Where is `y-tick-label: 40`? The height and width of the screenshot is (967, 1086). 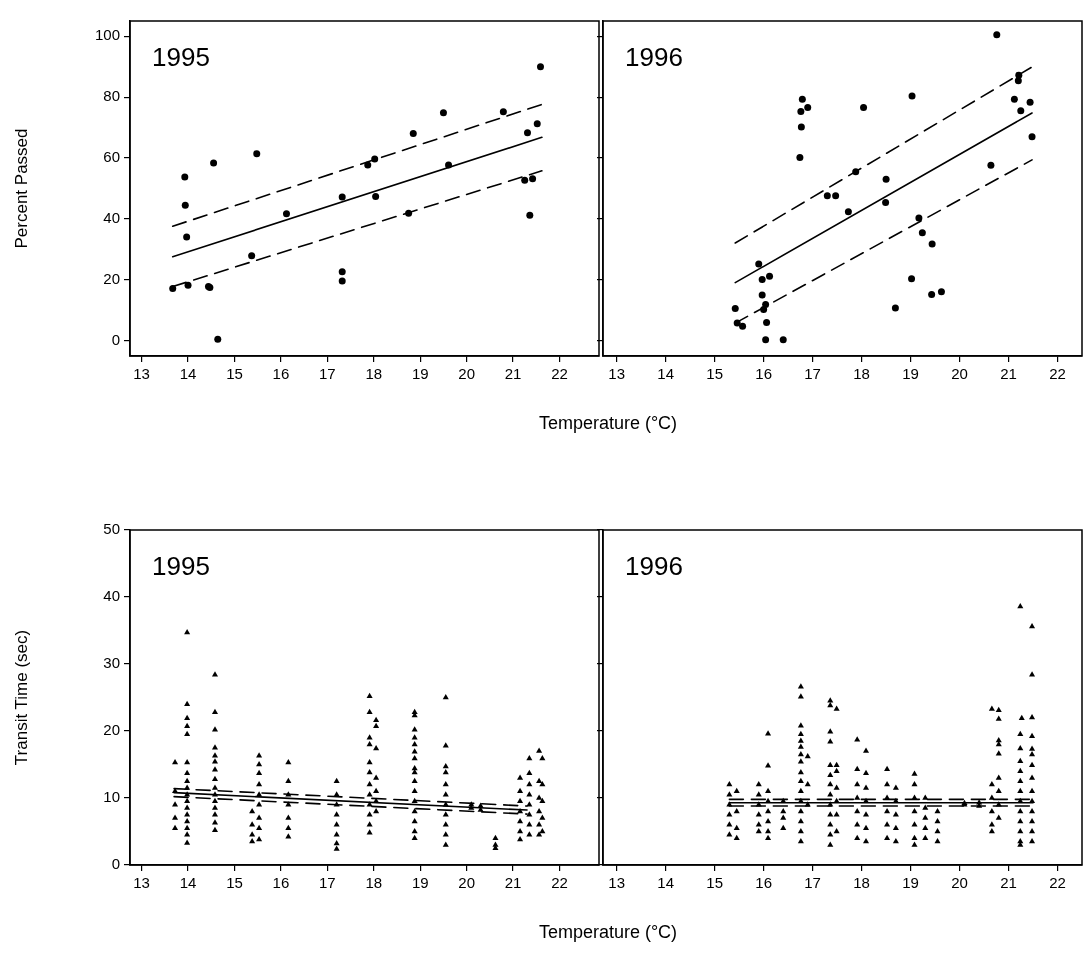 y-tick-label: 40 is located at coordinates (111, 218).